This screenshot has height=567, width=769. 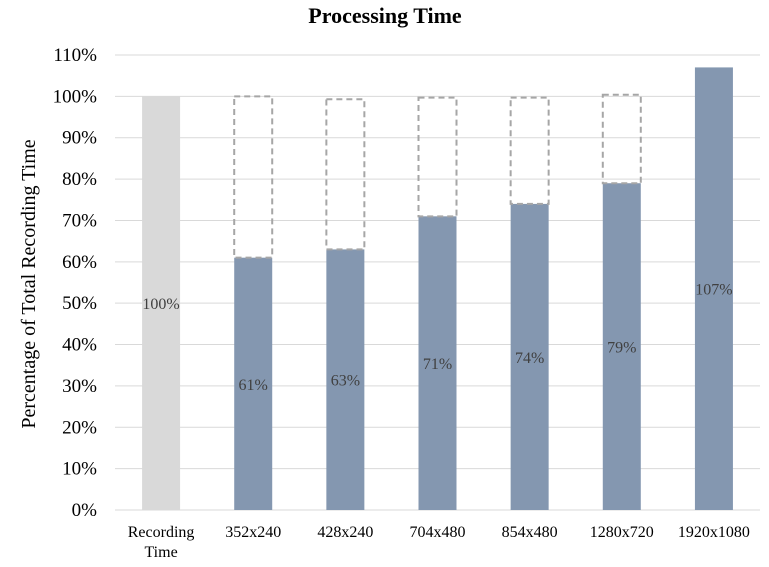 What do you see at coordinates (622, 532) in the screenshot?
I see `x-tick-label: 1280x720` at bounding box center [622, 532].